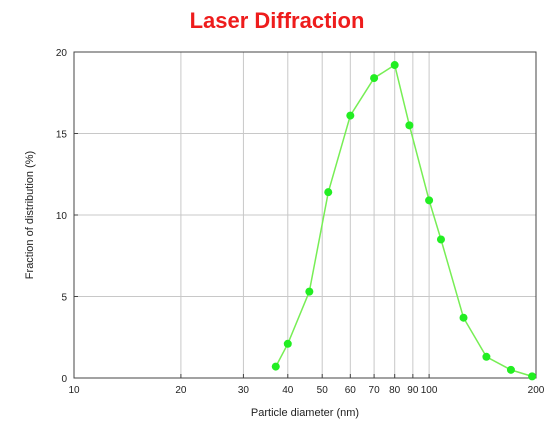  Describe the element at coordinates (375, 390) in the screenshot. I see `x-tick-label: 70` at that location.